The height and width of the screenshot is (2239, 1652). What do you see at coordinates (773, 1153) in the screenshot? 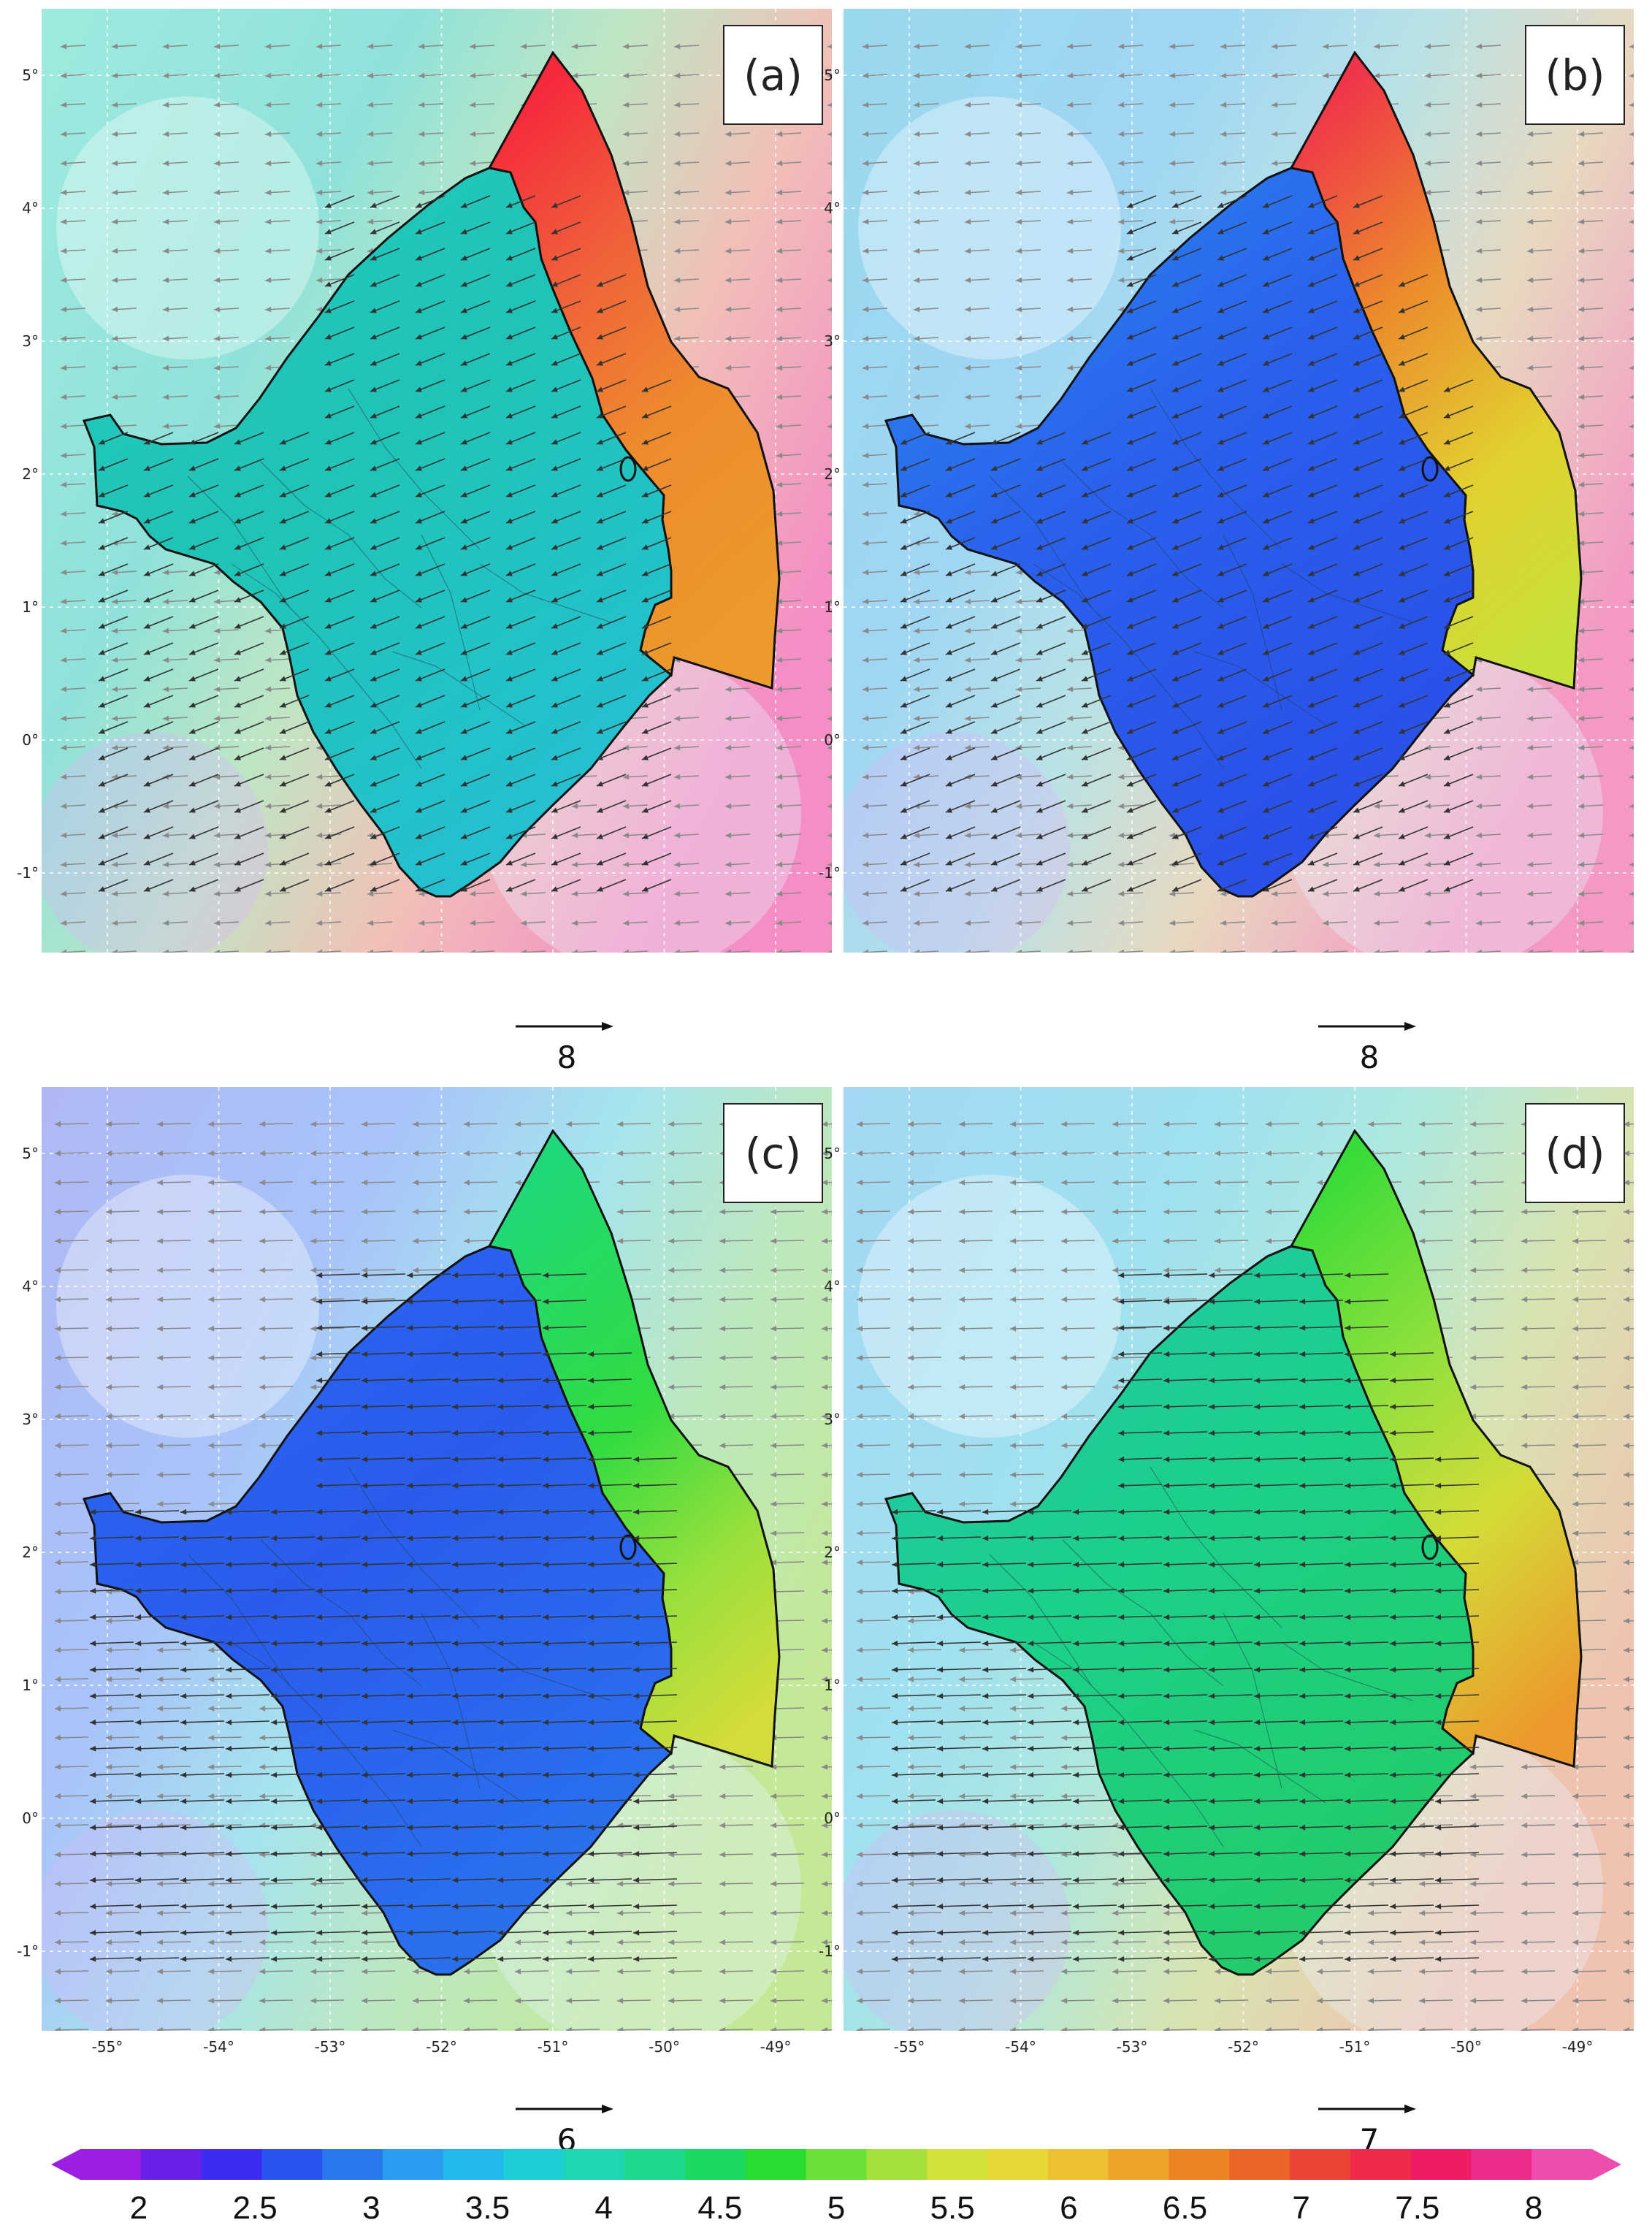
I see `panel-label-c: (c)` at bounding box center [773, 1153].